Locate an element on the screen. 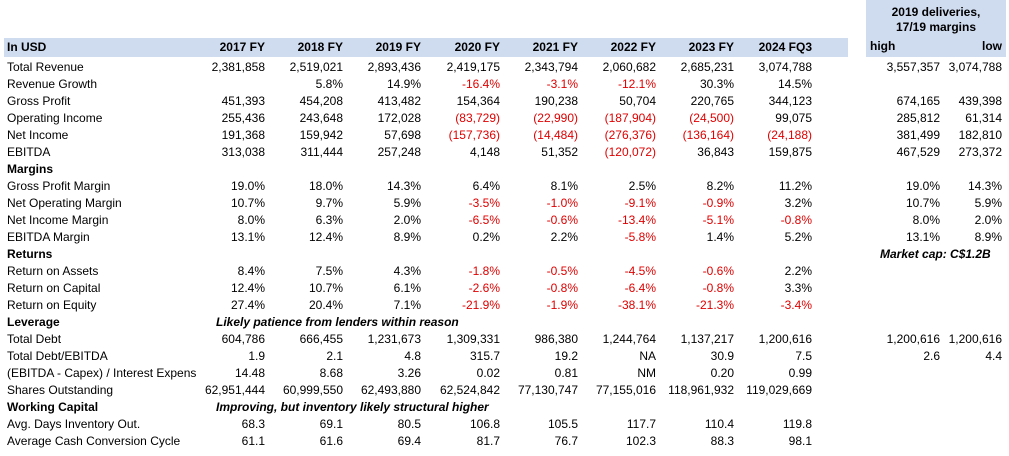 The image size is (1009, 456). value-cell: 3,074,788 is located at coordinates (785, 67).